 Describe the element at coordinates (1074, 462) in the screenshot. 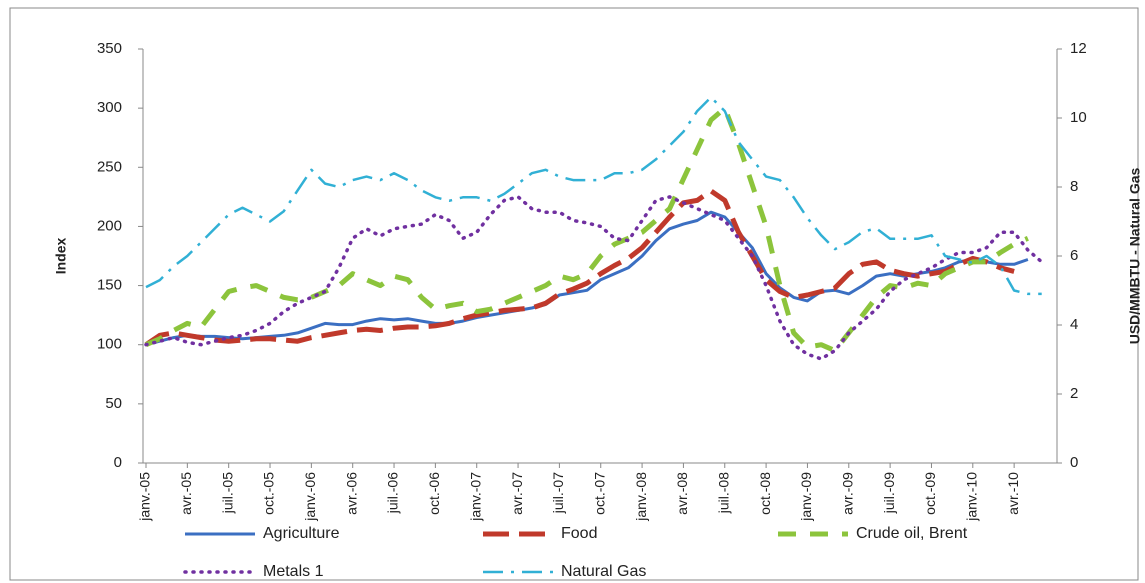

I see `y2-tick-label: 0` at that location.